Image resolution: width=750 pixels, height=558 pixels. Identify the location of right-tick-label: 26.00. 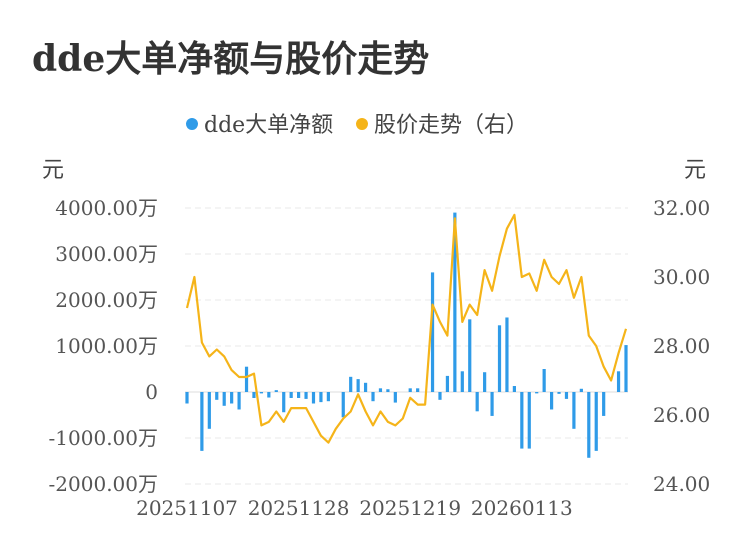
(681, 415).